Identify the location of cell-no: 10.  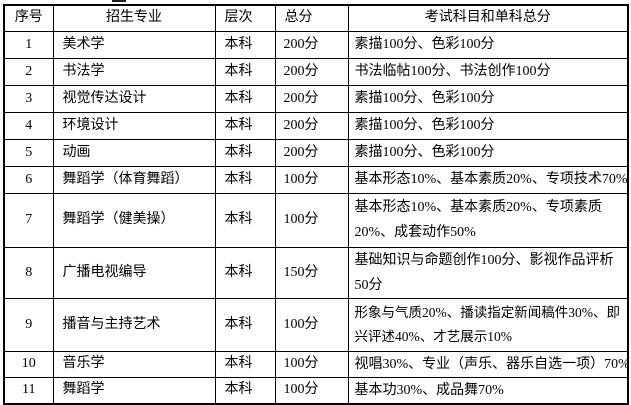
(28, 364).